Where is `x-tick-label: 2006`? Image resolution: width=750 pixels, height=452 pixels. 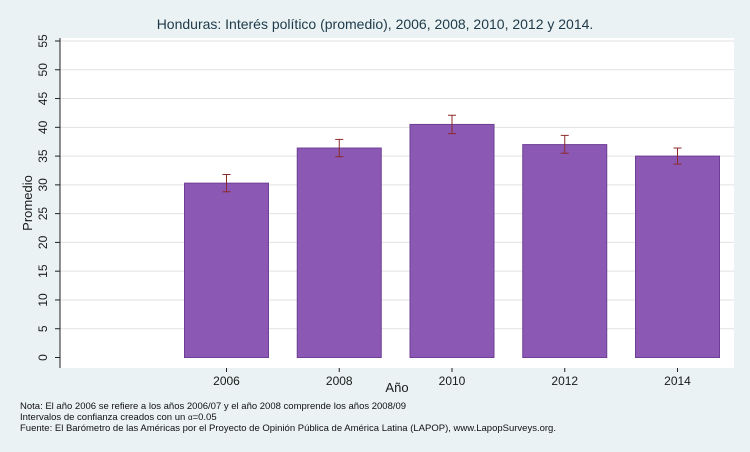 x-tick-label: 2006 is located at coordinates (226, 381).